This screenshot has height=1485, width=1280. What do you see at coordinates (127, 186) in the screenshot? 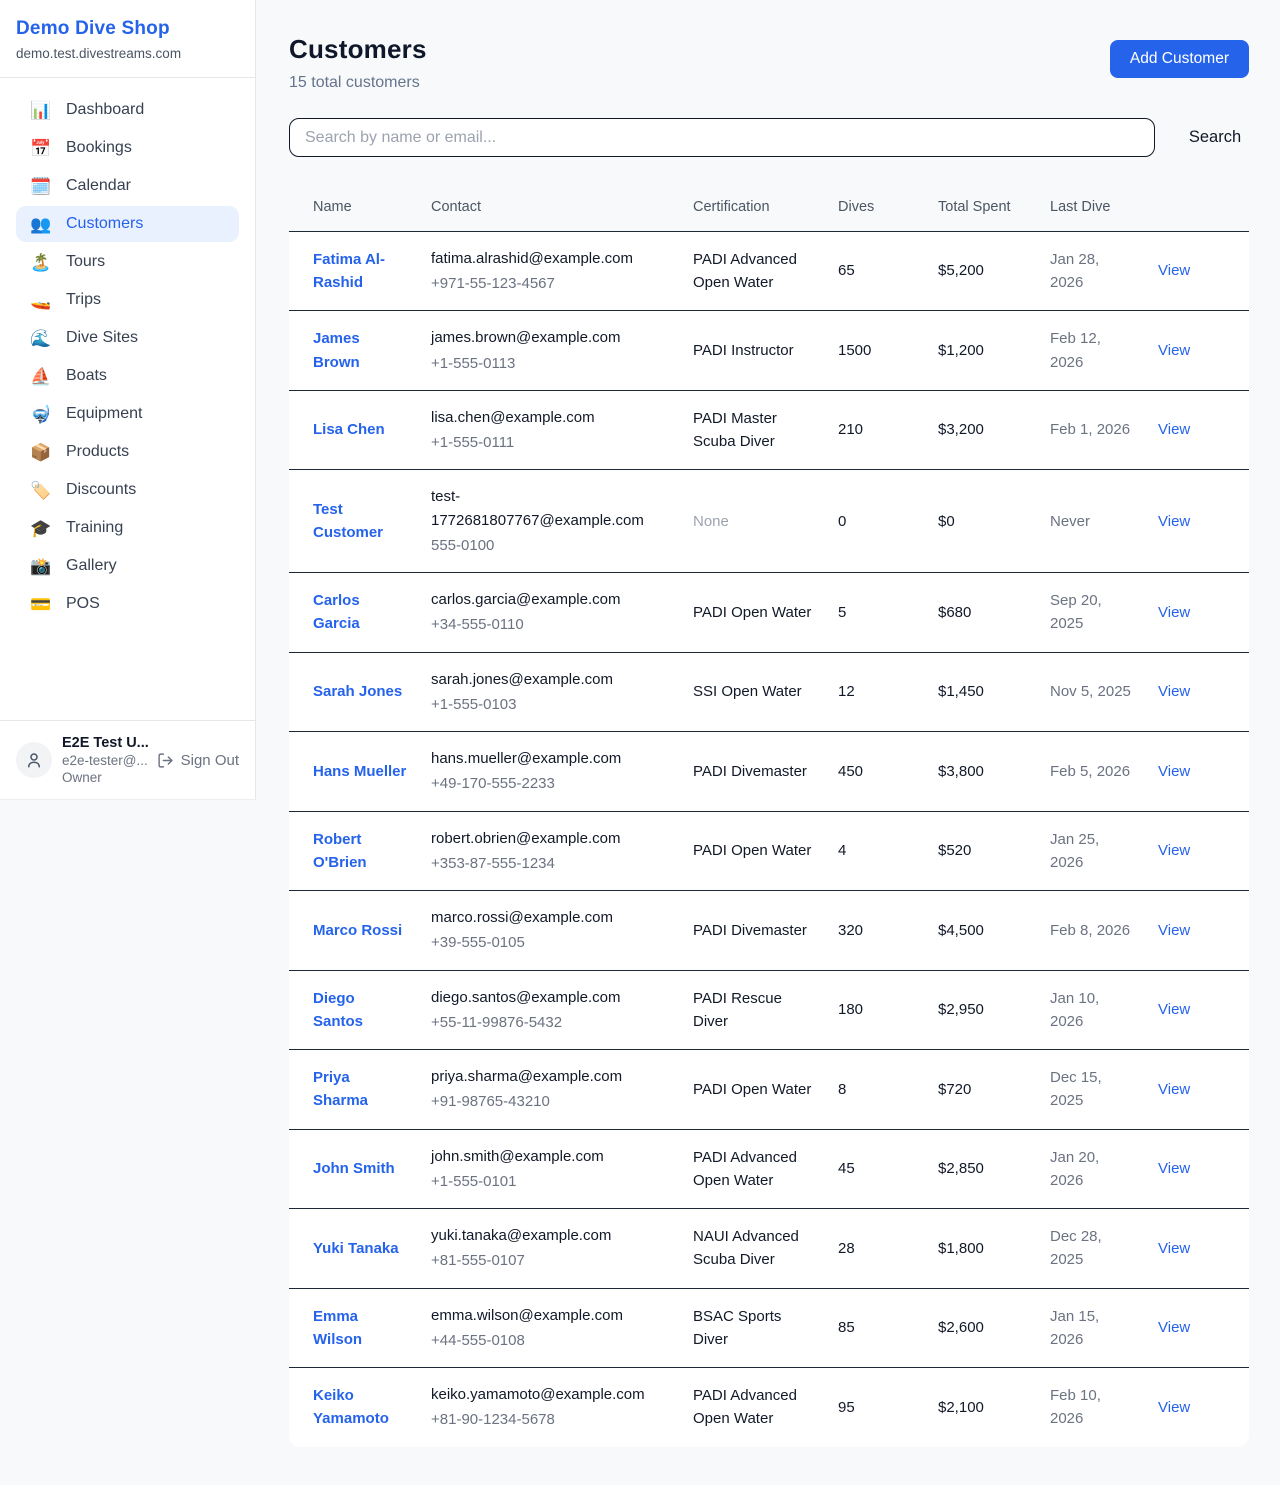
I see `sidebar-item-calendar: 🗓️ Calendar` at bounding box center [127, 186].